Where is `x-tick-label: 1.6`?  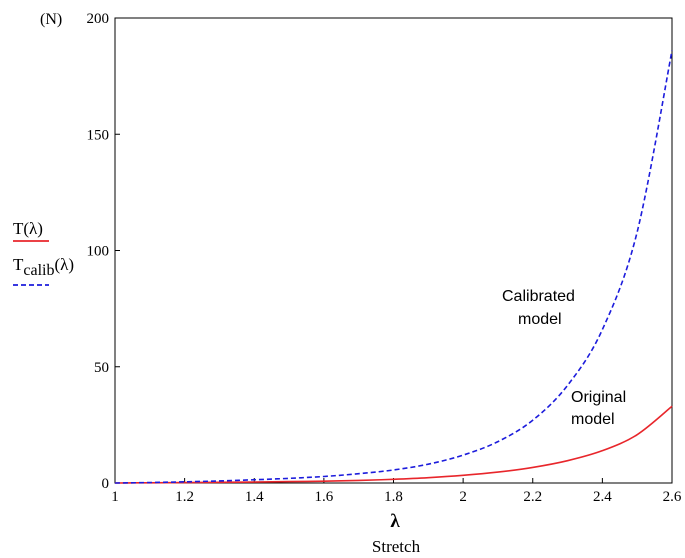
x-tick-label: 1.6 is located at coordinates (324, 497).